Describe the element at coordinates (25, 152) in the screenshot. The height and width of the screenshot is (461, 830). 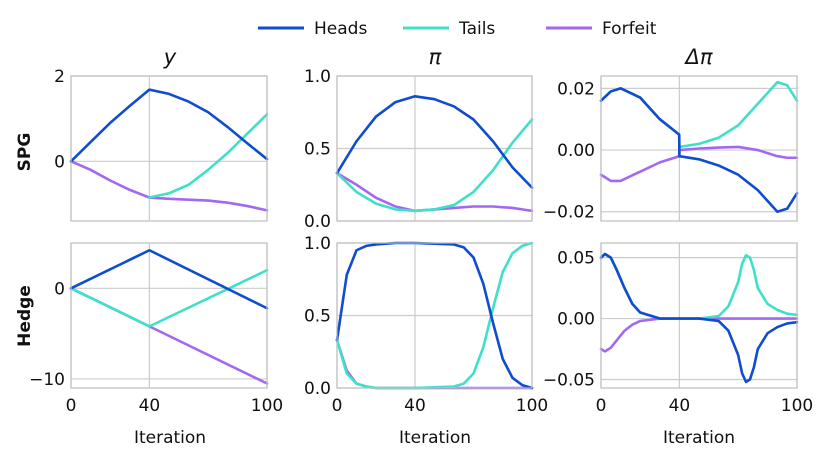
I see `row-label-spg: SPG` at that location.